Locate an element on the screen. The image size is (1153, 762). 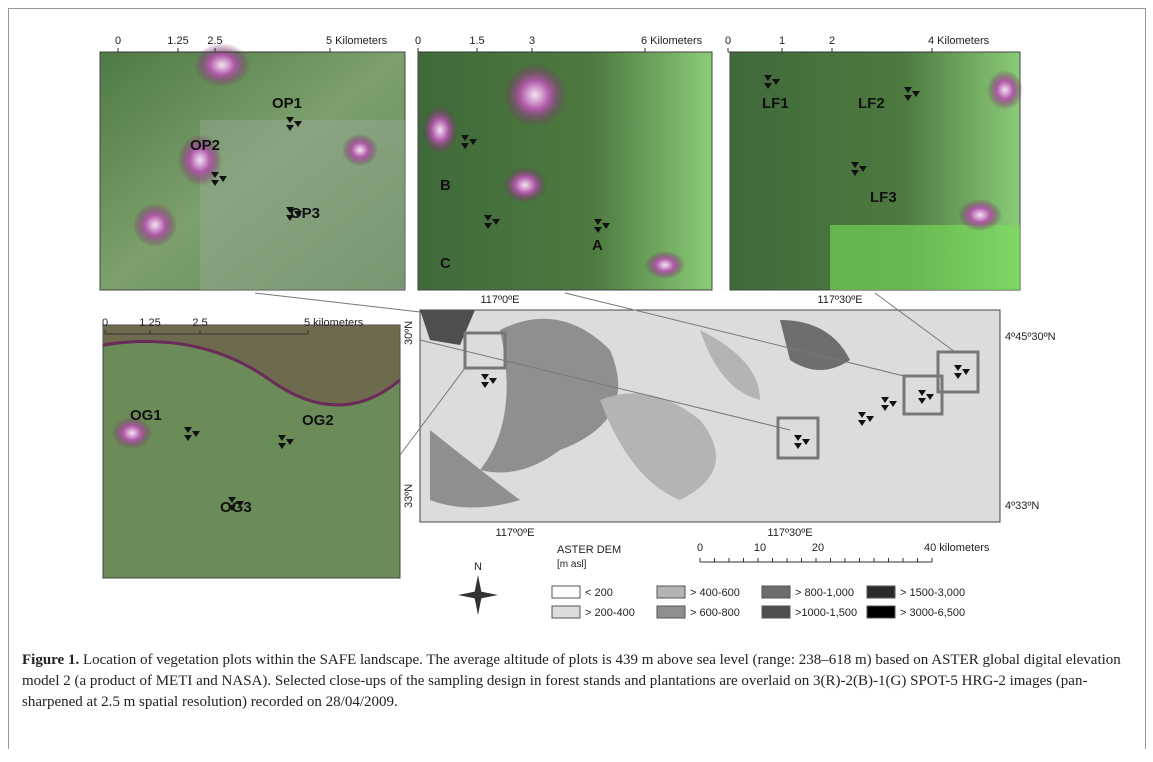
plot-label: OG3 is located at coordinates (236, 507).